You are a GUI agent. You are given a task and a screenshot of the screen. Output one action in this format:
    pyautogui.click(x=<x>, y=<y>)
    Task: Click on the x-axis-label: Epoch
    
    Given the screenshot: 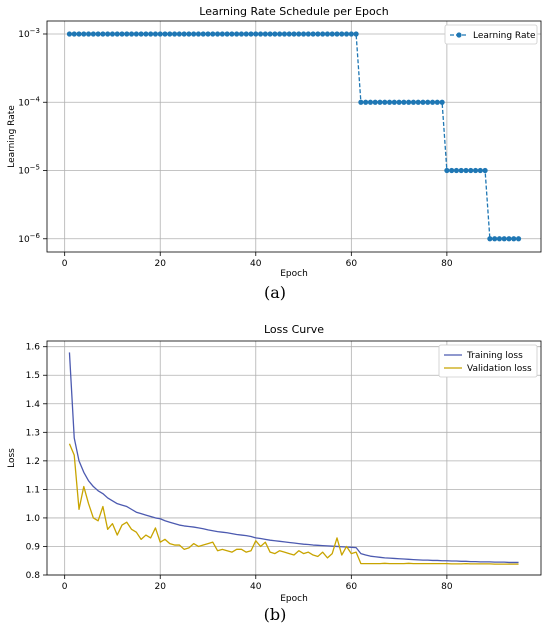 What is the action you would take?
    pyautogui.click(x=294, y=274)
    